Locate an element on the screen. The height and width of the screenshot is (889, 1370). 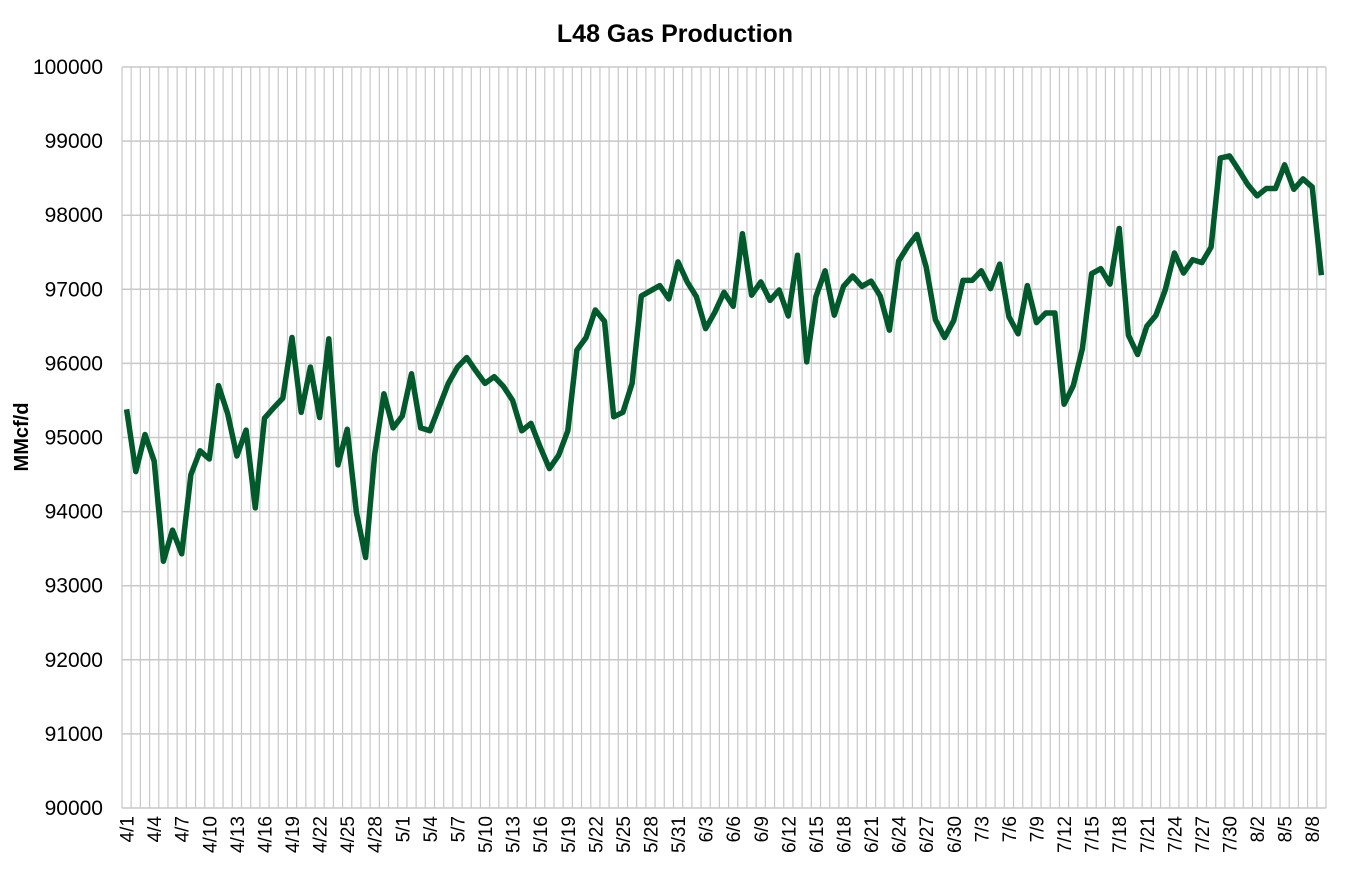
x-tick-label: 4/10 is located at coordinates (210, 834).